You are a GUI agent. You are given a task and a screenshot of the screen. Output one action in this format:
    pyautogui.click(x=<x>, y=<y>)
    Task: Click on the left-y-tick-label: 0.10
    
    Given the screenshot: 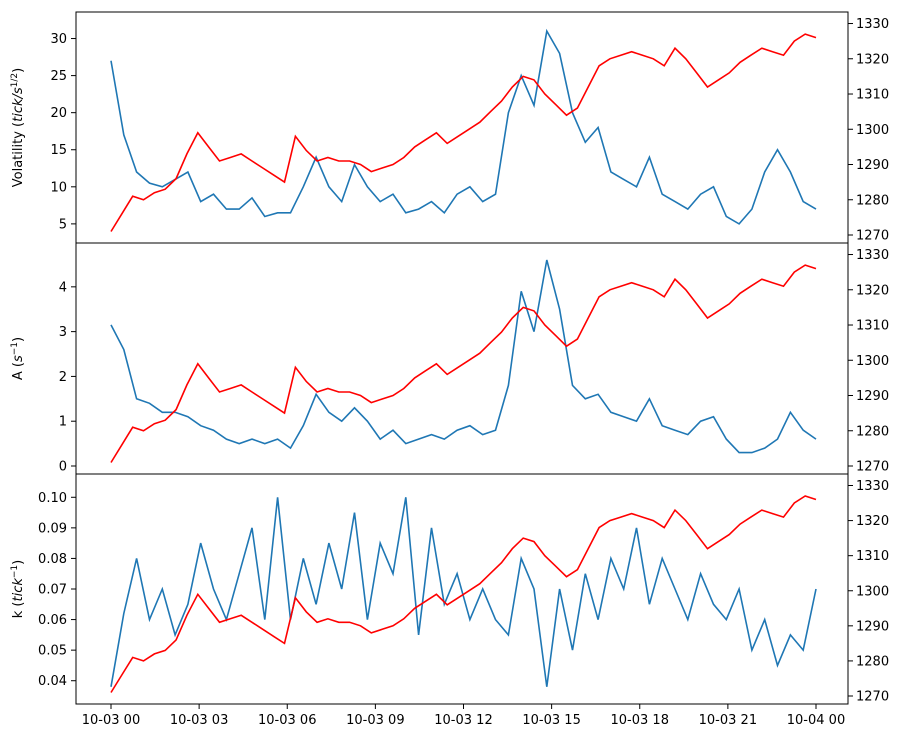 What is the action you would take?
    pyautogui.click(x=52, y=498)
    